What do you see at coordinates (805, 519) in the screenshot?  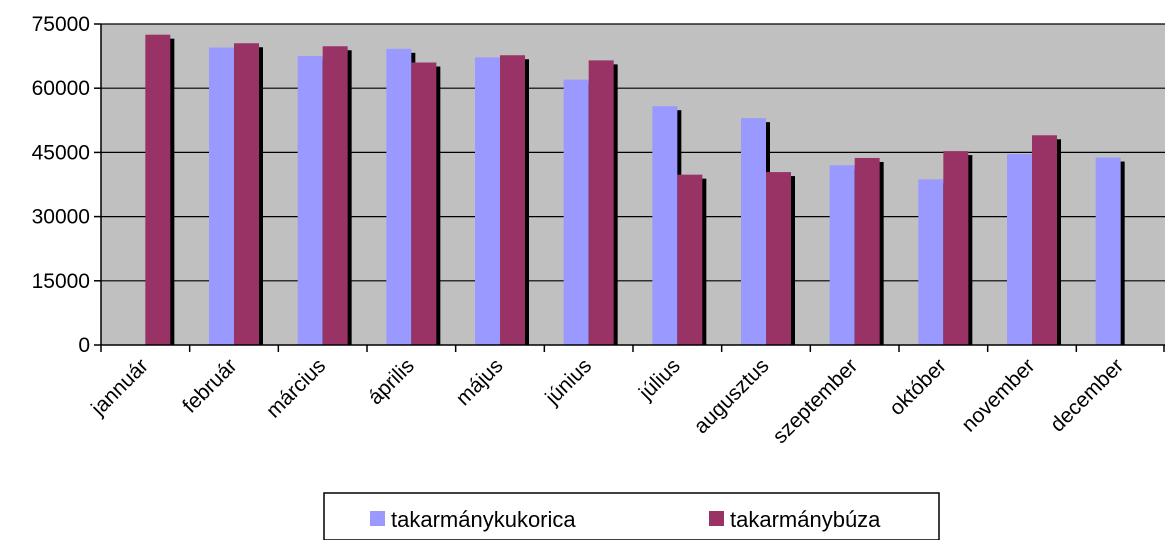 I see `legend-label-takarmanybuza: takarmánybúza` at bounding box center [805, 519].